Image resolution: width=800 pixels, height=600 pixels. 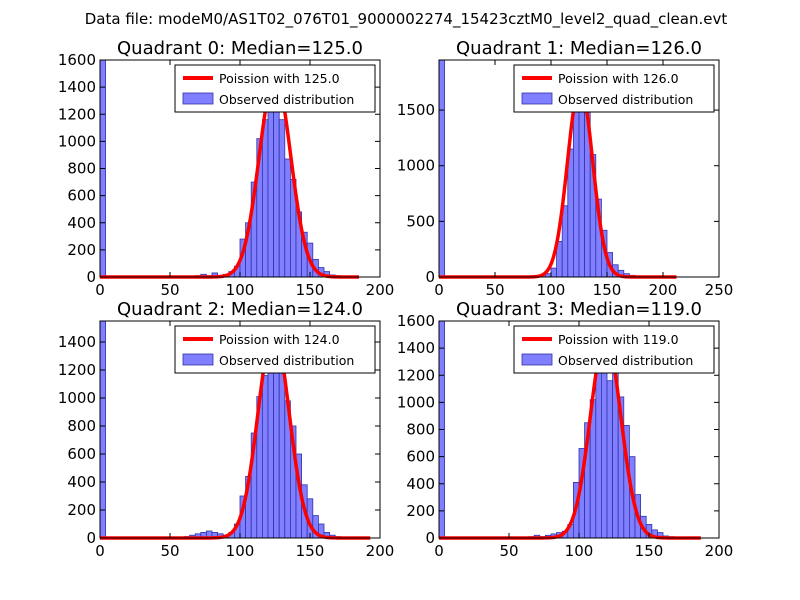 What do you see at coordinates (279, 339) in the screenshot?
I see `legend-label-curve: Poission with 124.0` at bounding box center [279, 339].